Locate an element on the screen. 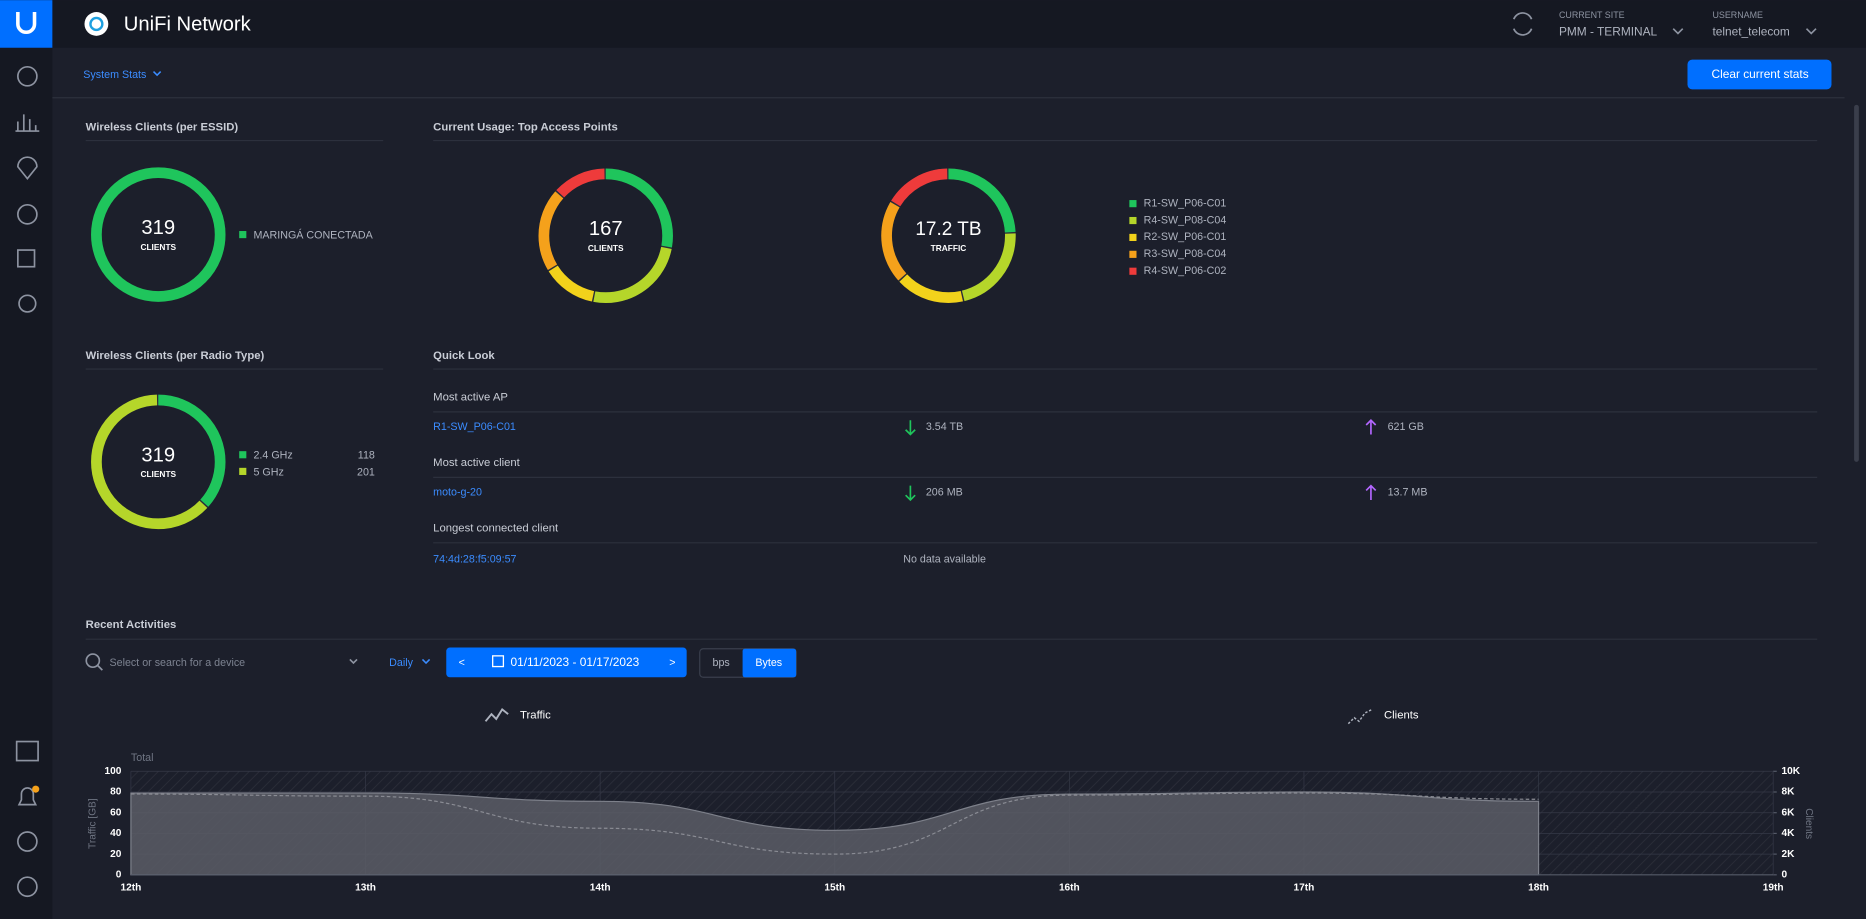 The width and height of the screenshot is (1866, 919). calendar-icon is located at coordinates (498, 661).